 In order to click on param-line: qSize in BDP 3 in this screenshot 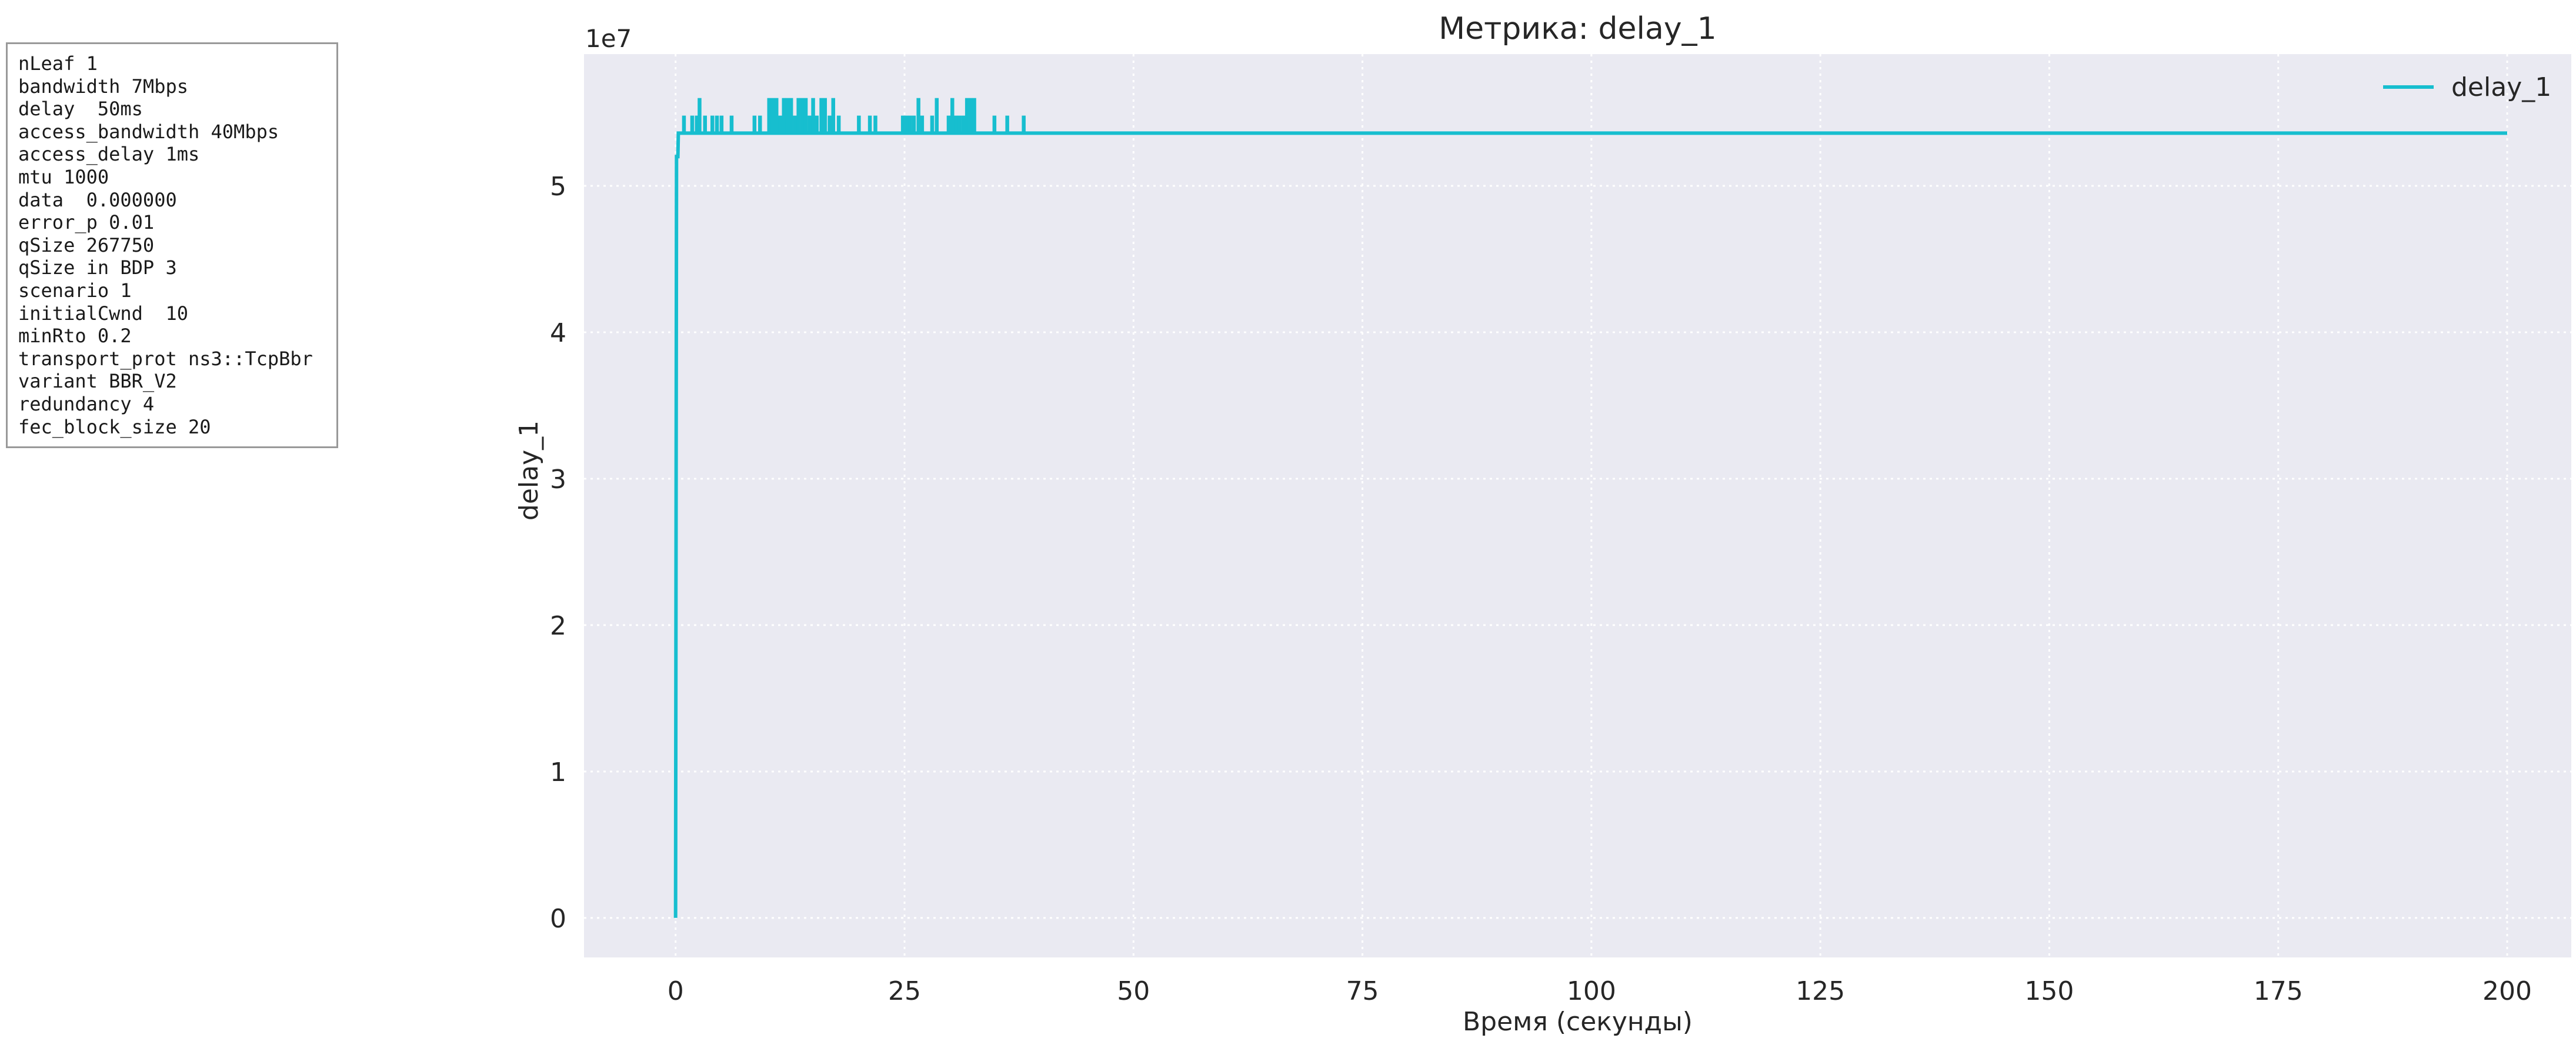, I will do `click(97, 267)`.